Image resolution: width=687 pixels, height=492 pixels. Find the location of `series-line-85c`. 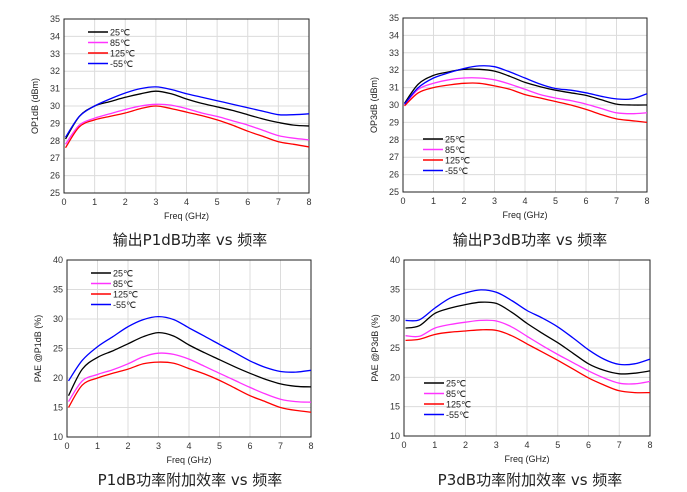

series-line-85c is located at coordinates (528, 352).